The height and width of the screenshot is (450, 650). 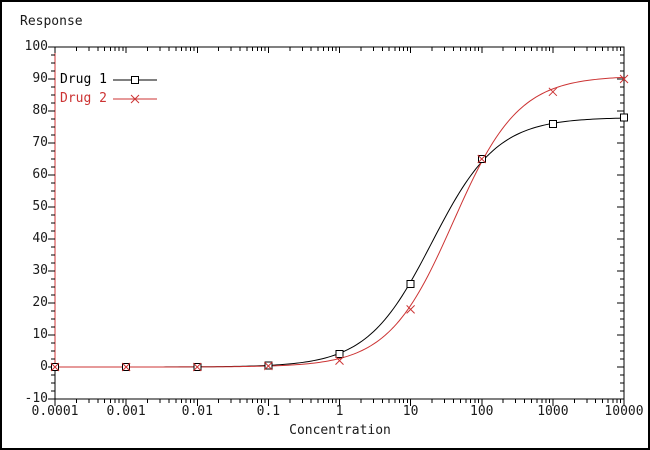 What do you see at coordinates (108, 79) in the screenshot?
I see `legend-item-drug1: Drug 1` at bounding box center [108, 79].